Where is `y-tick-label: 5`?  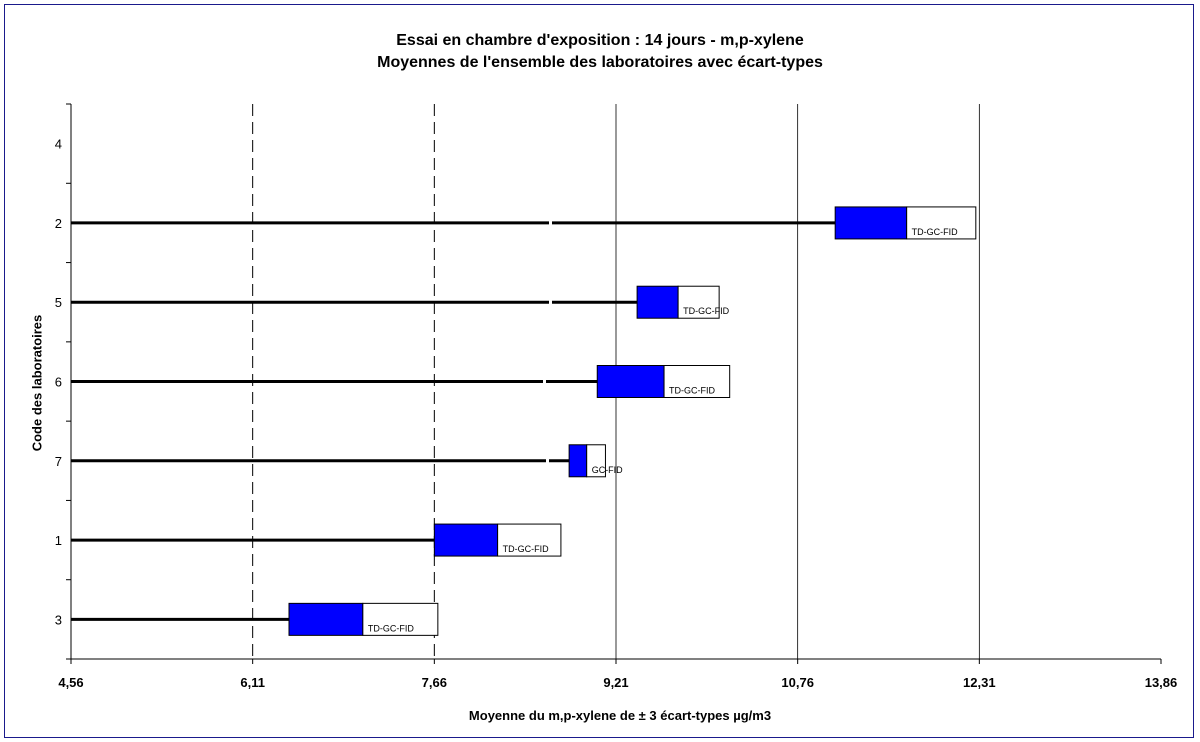
y-tick-label: 5 is located at coordinates (58, 302).